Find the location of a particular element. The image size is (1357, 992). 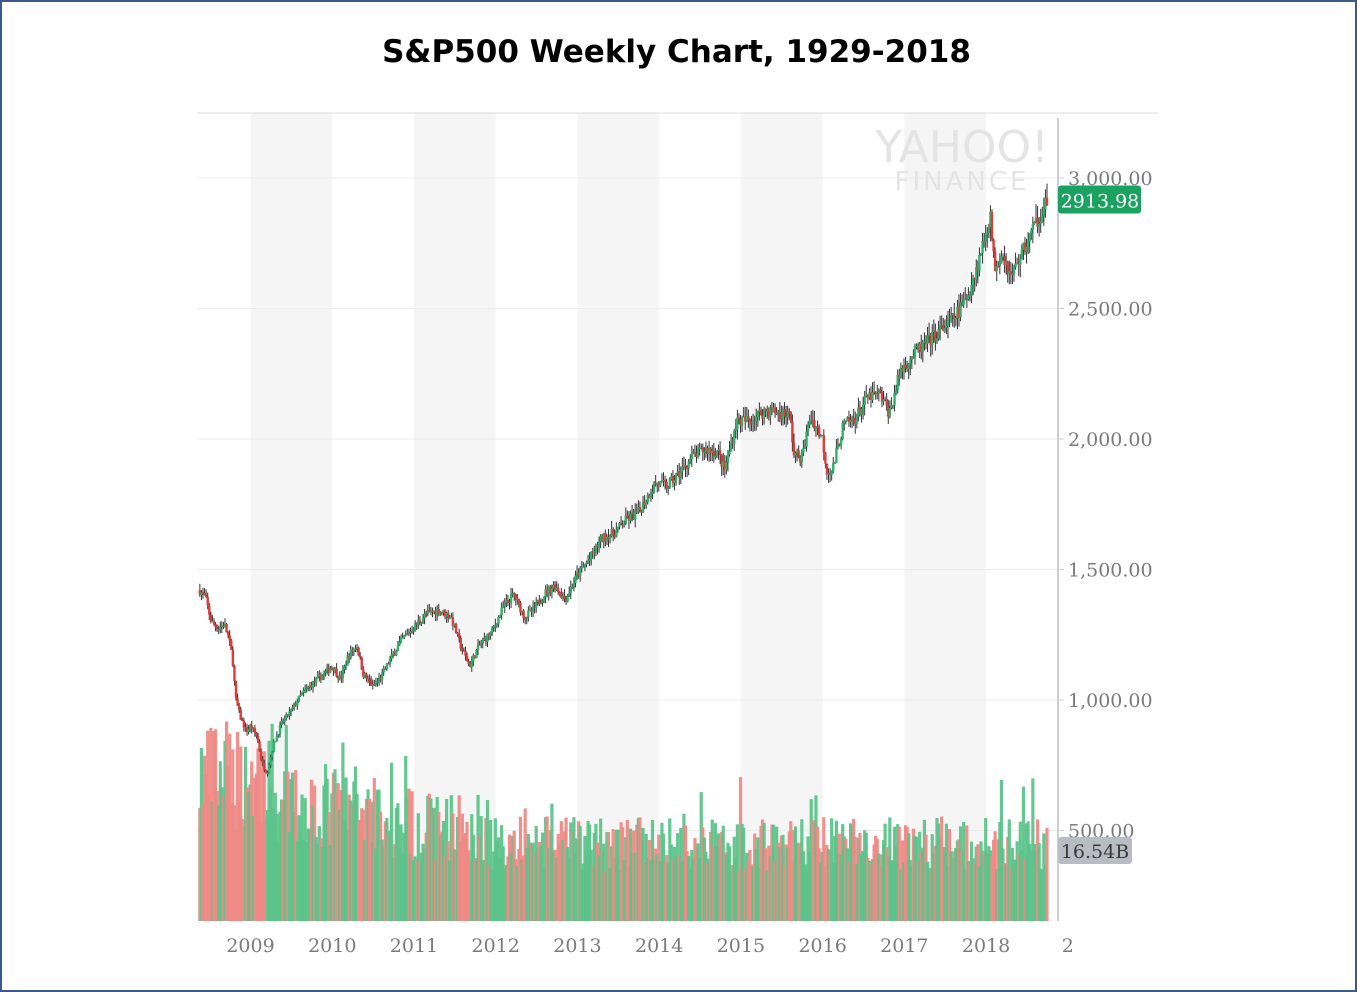

year-band is located at coordinates (781, 517).